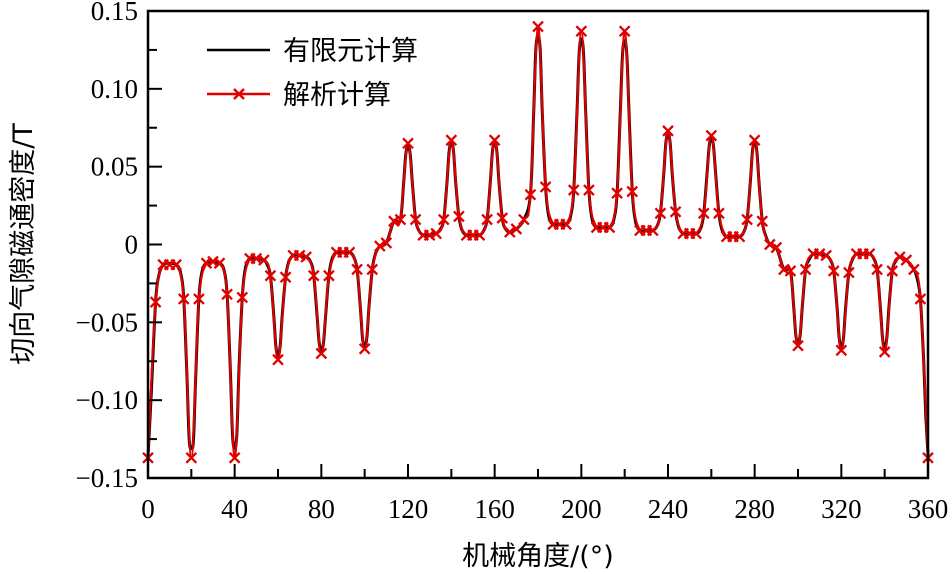 The image size is (952, 574). Describe the element at coordinates (538, 556) in the screenshot. I see `x-axis-title: 机械角度/(°)` at that location.